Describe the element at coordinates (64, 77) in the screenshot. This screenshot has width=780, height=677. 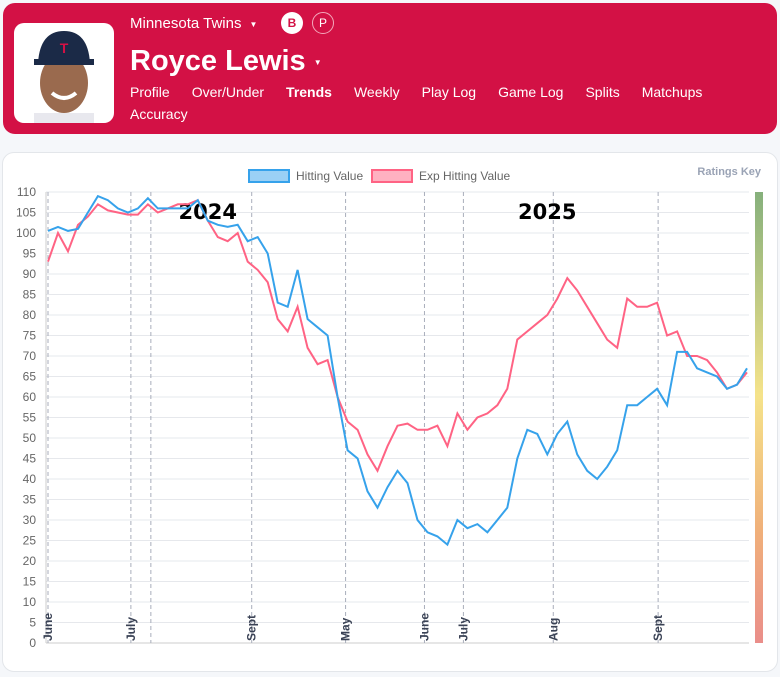
I see `player-avatar-icon: T` at that location.